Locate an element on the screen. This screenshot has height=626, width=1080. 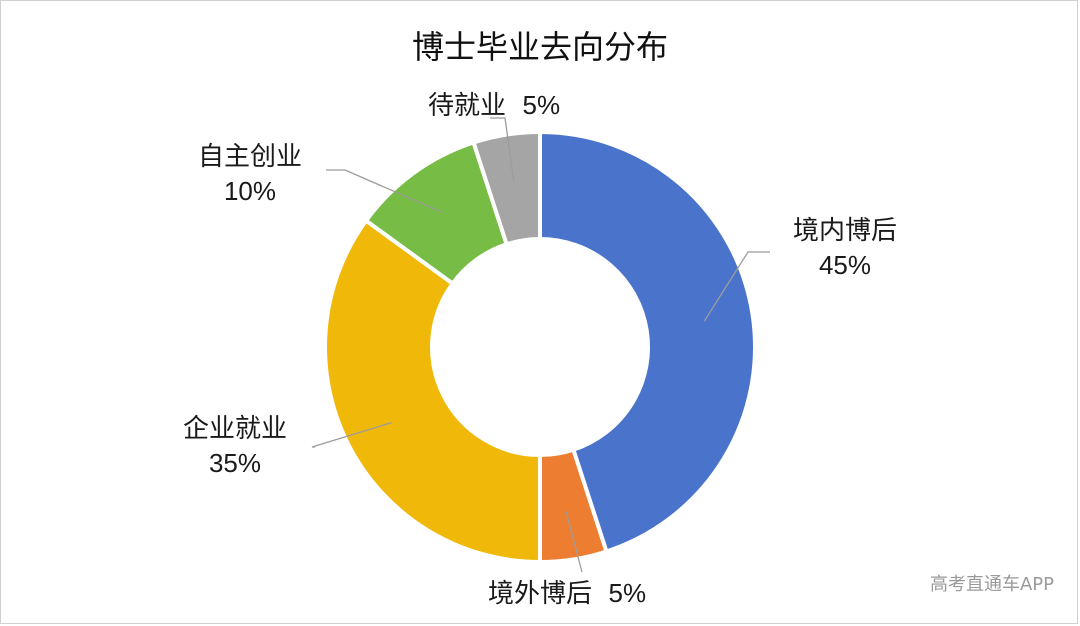
slice-label-0: 境内博后 45% is located at coordinates (844, 248).